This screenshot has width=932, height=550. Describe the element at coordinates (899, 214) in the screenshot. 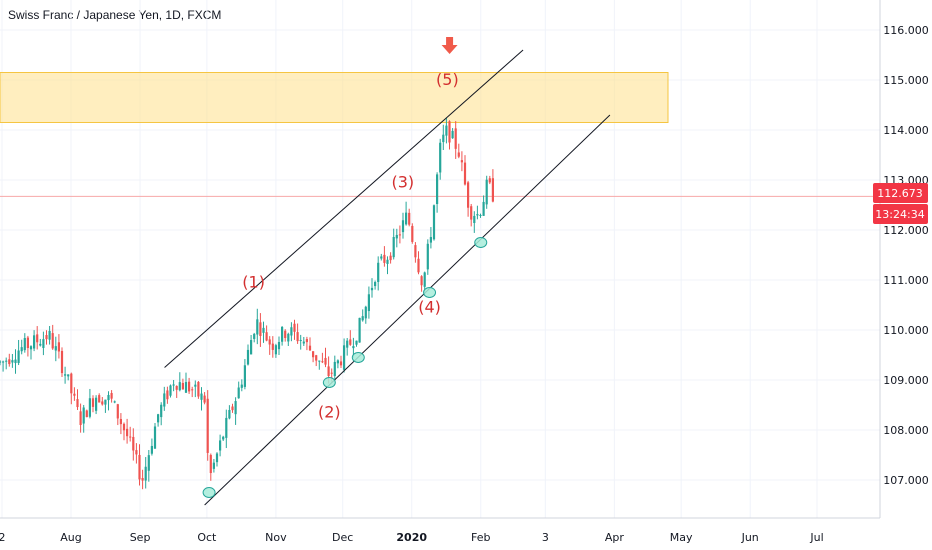

I see `countdown-text: 13:24:34` at that location.